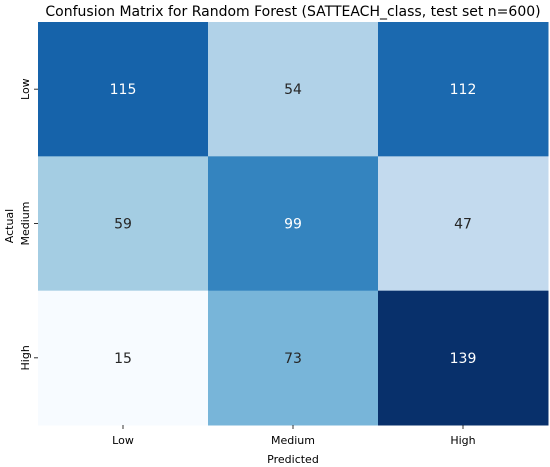 This screenshot has height=467, width=550. Describe the element at coordinates (9, 226) in the screenshot. I see `y-axis-label: Actual` at that location.